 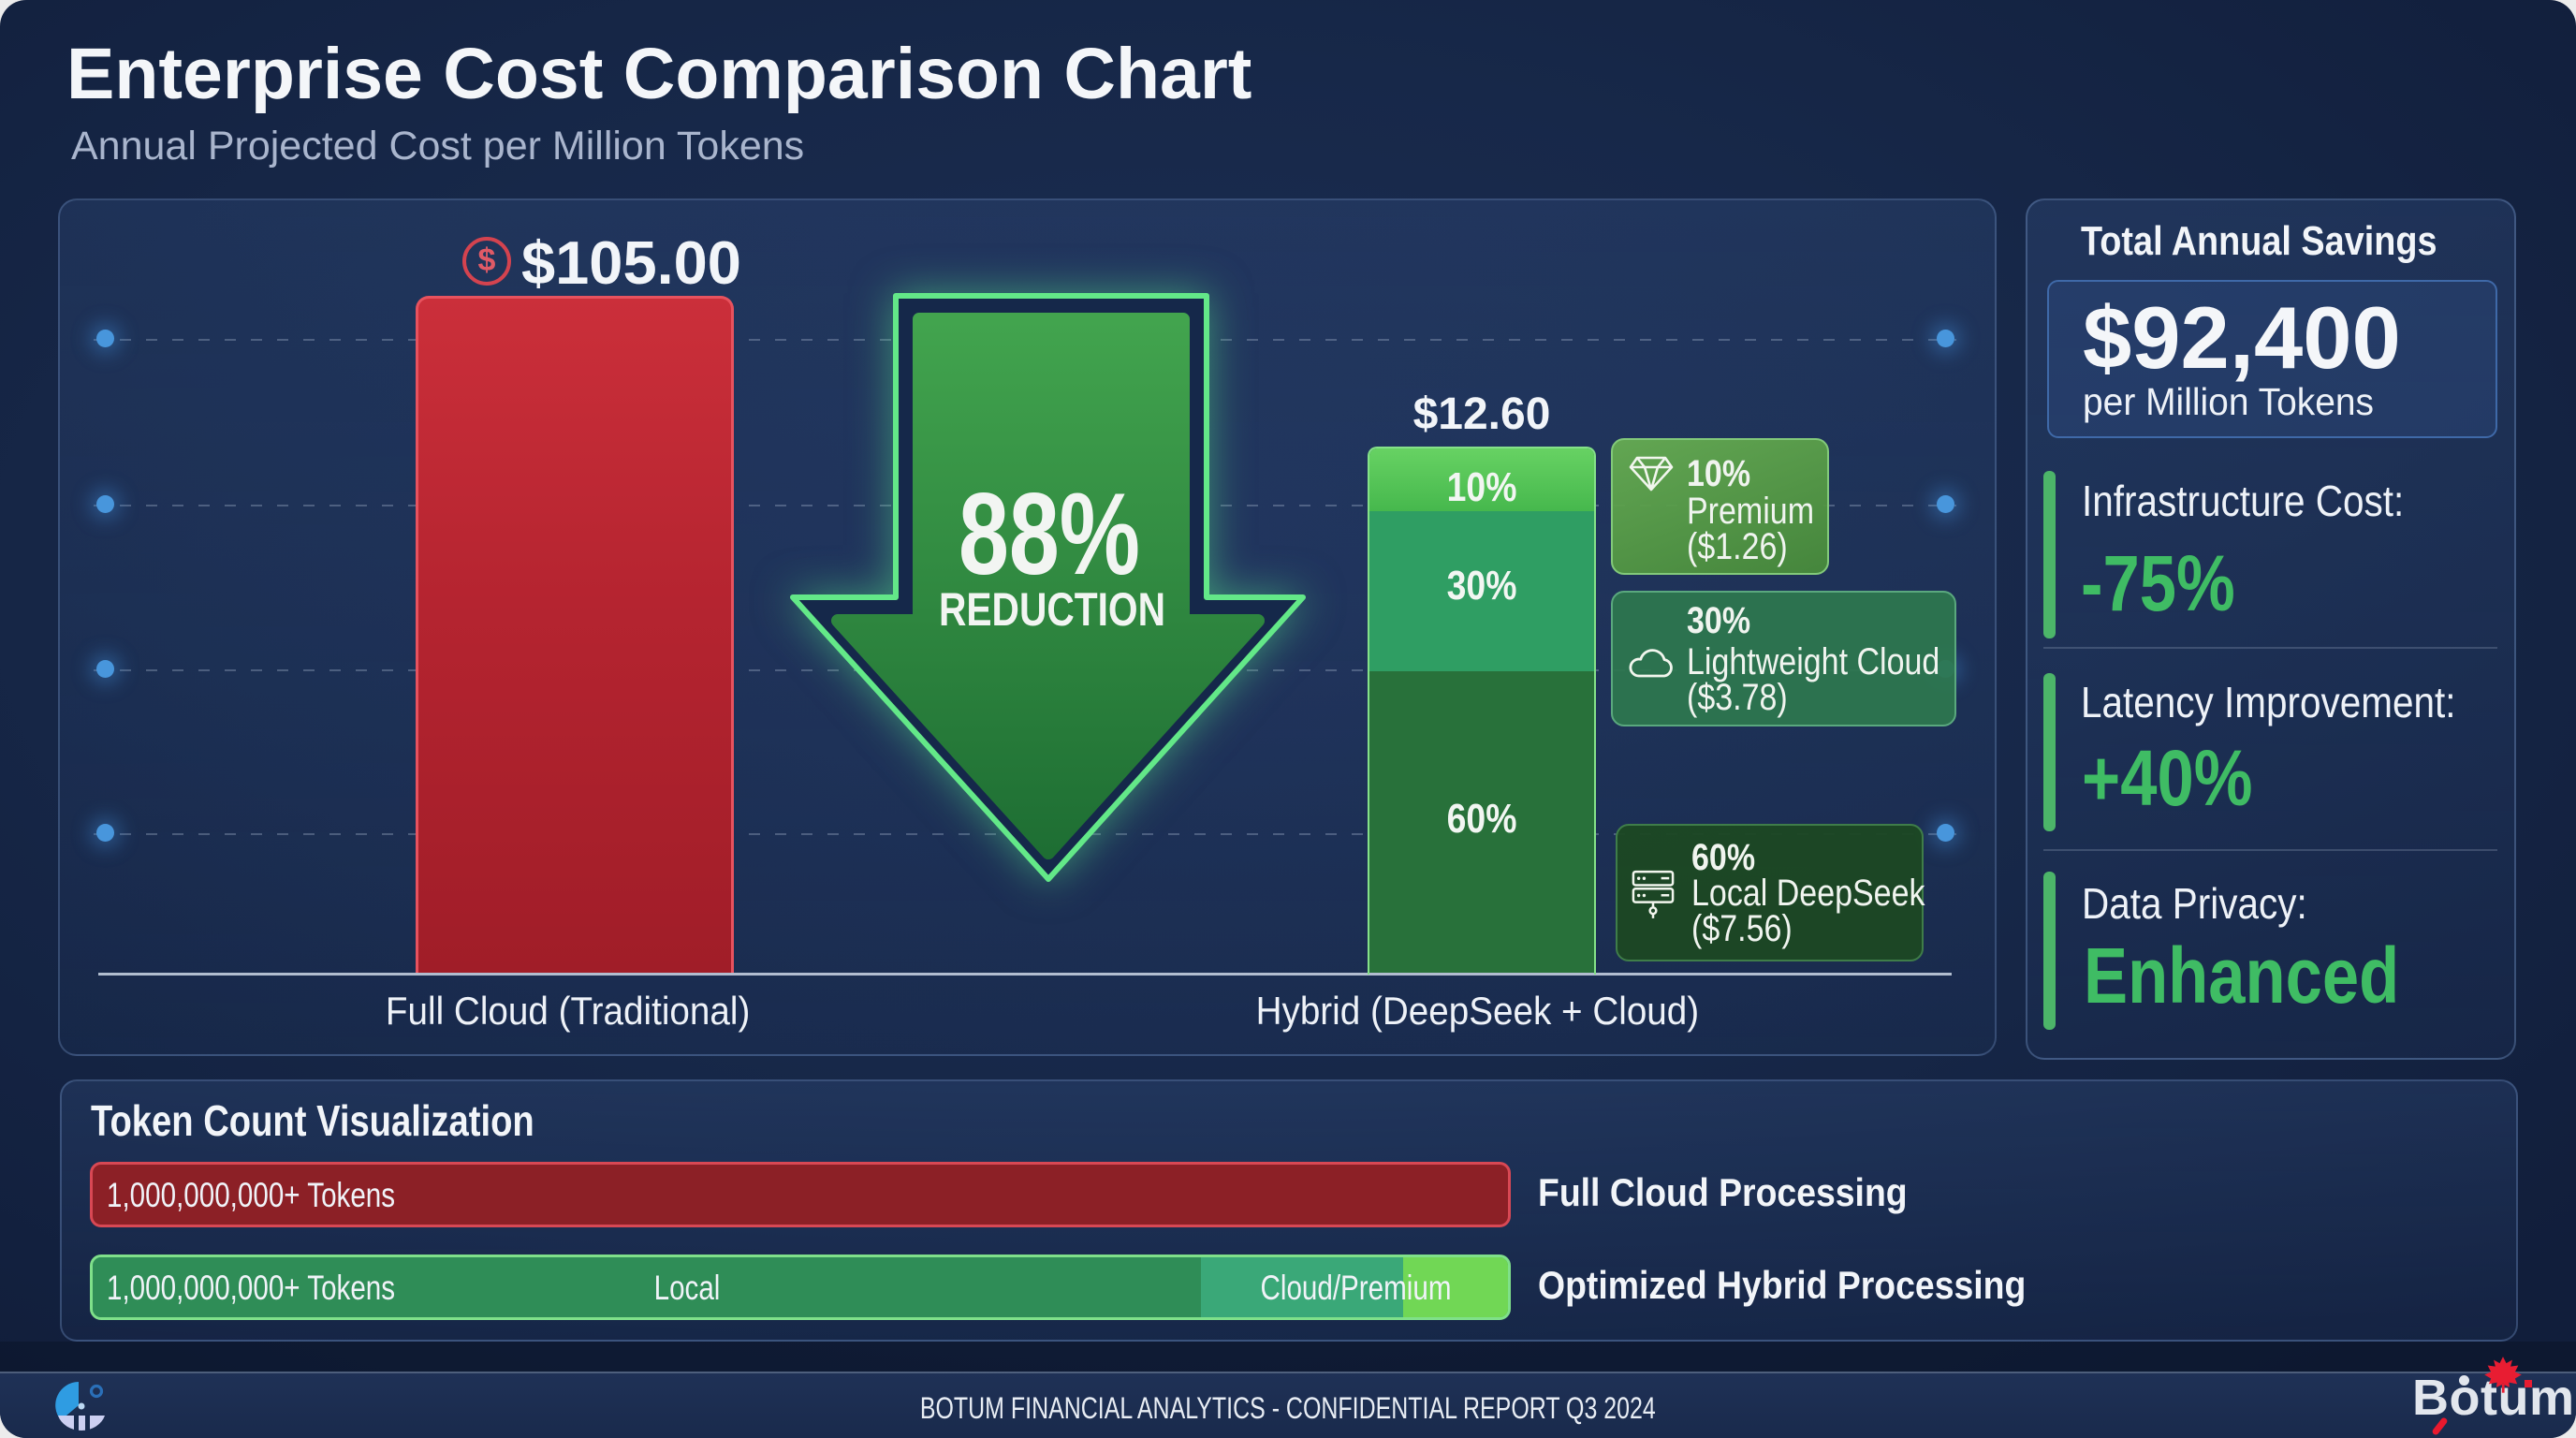 What do you see at coordinates (1052, 609) in the screenshot?
I see `svg-text: REDUCTION` at bounding box center [1052, 609].